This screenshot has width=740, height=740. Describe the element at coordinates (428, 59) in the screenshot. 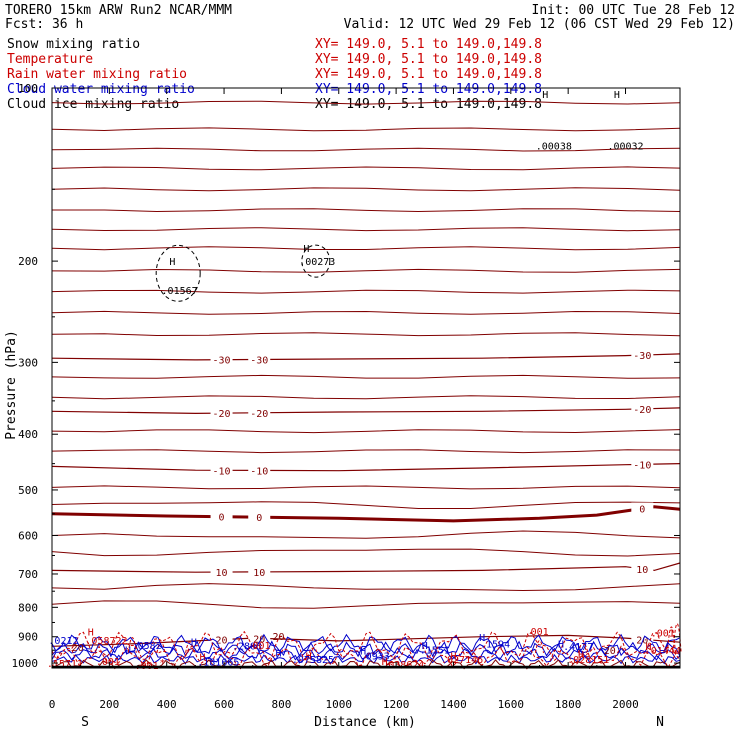

I see `legend-temperature-xy: XY= 149.0, 5.1 to 149.0,149.8` at that location.